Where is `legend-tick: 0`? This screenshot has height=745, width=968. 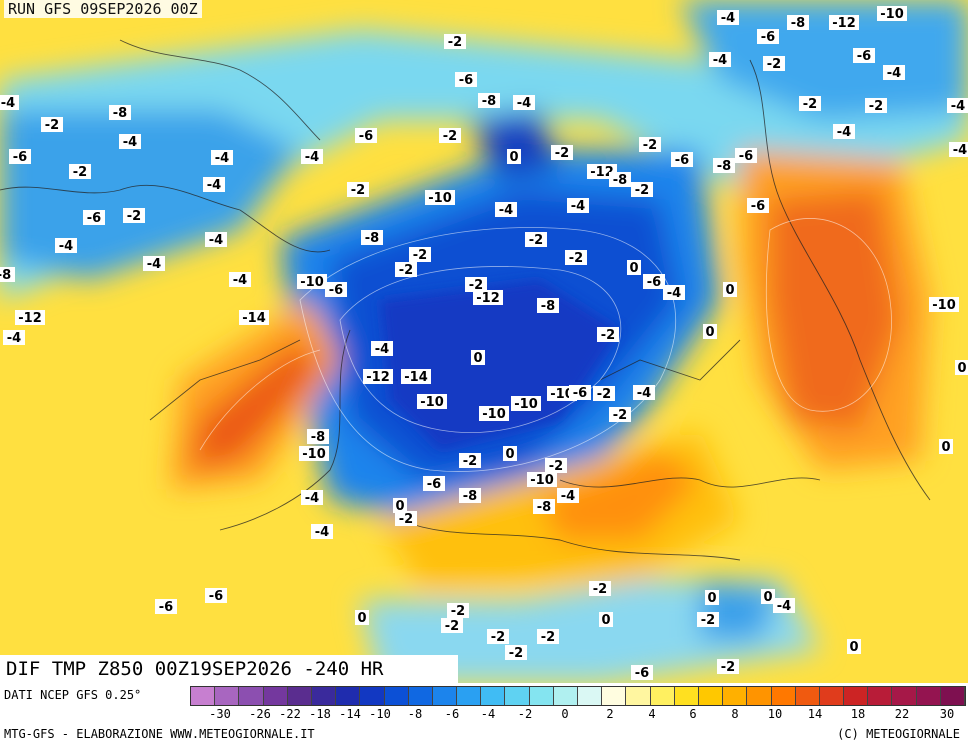 legend-tick: 0 is located at coordinates (565, 714).